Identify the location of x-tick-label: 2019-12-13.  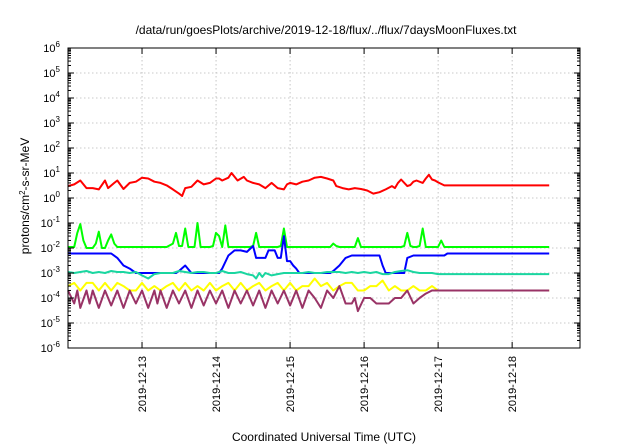
(143, 384).